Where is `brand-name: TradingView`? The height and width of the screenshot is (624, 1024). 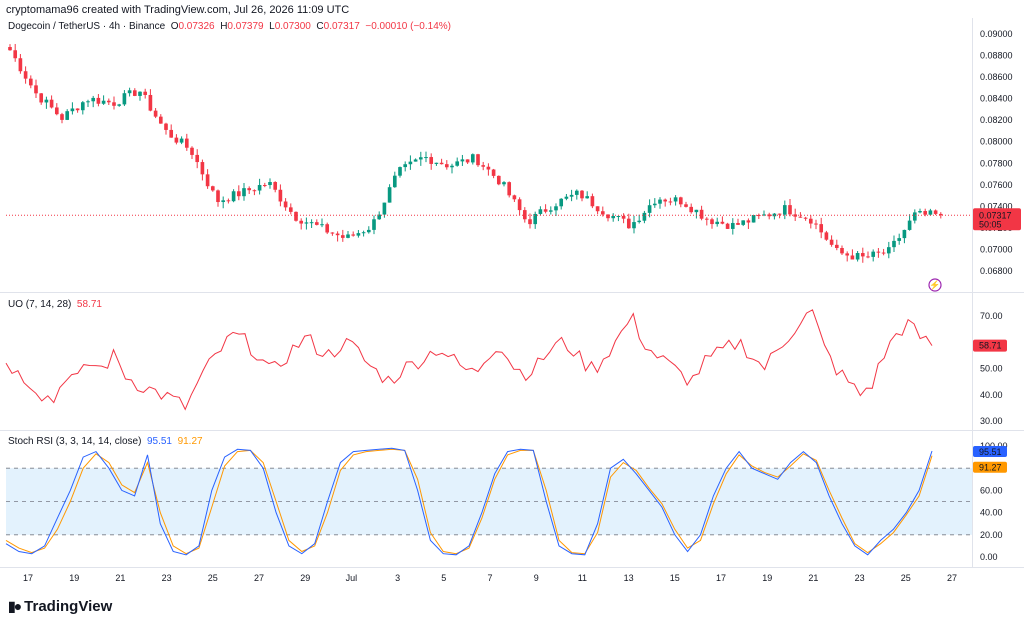 brand-name: TradingView is located at coordinates (68, 606).